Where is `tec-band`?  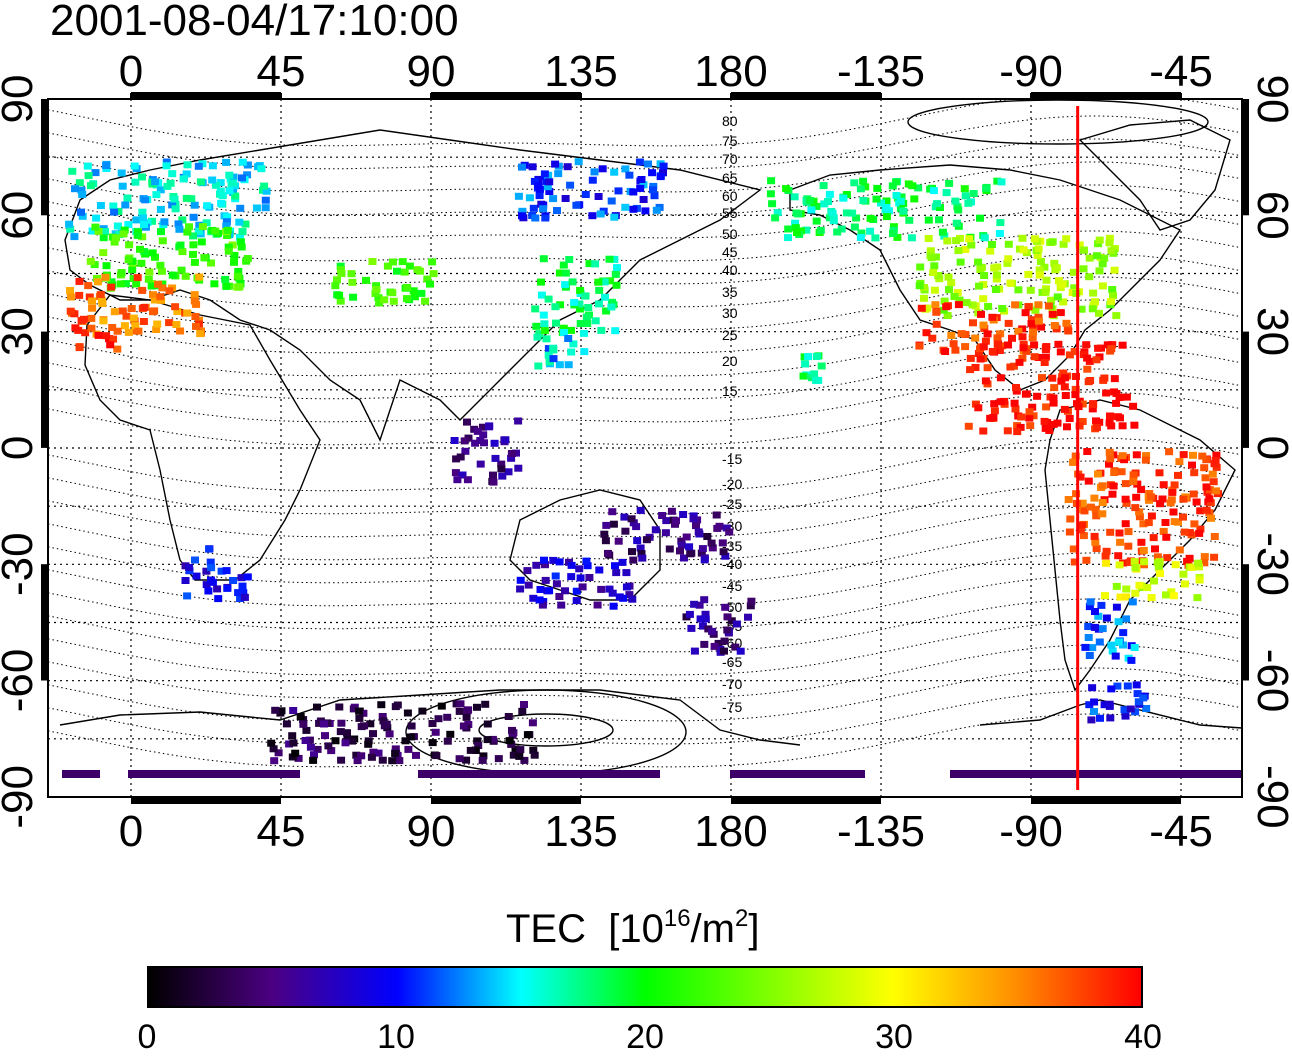 tec-band is located at coordinates (81, 774).